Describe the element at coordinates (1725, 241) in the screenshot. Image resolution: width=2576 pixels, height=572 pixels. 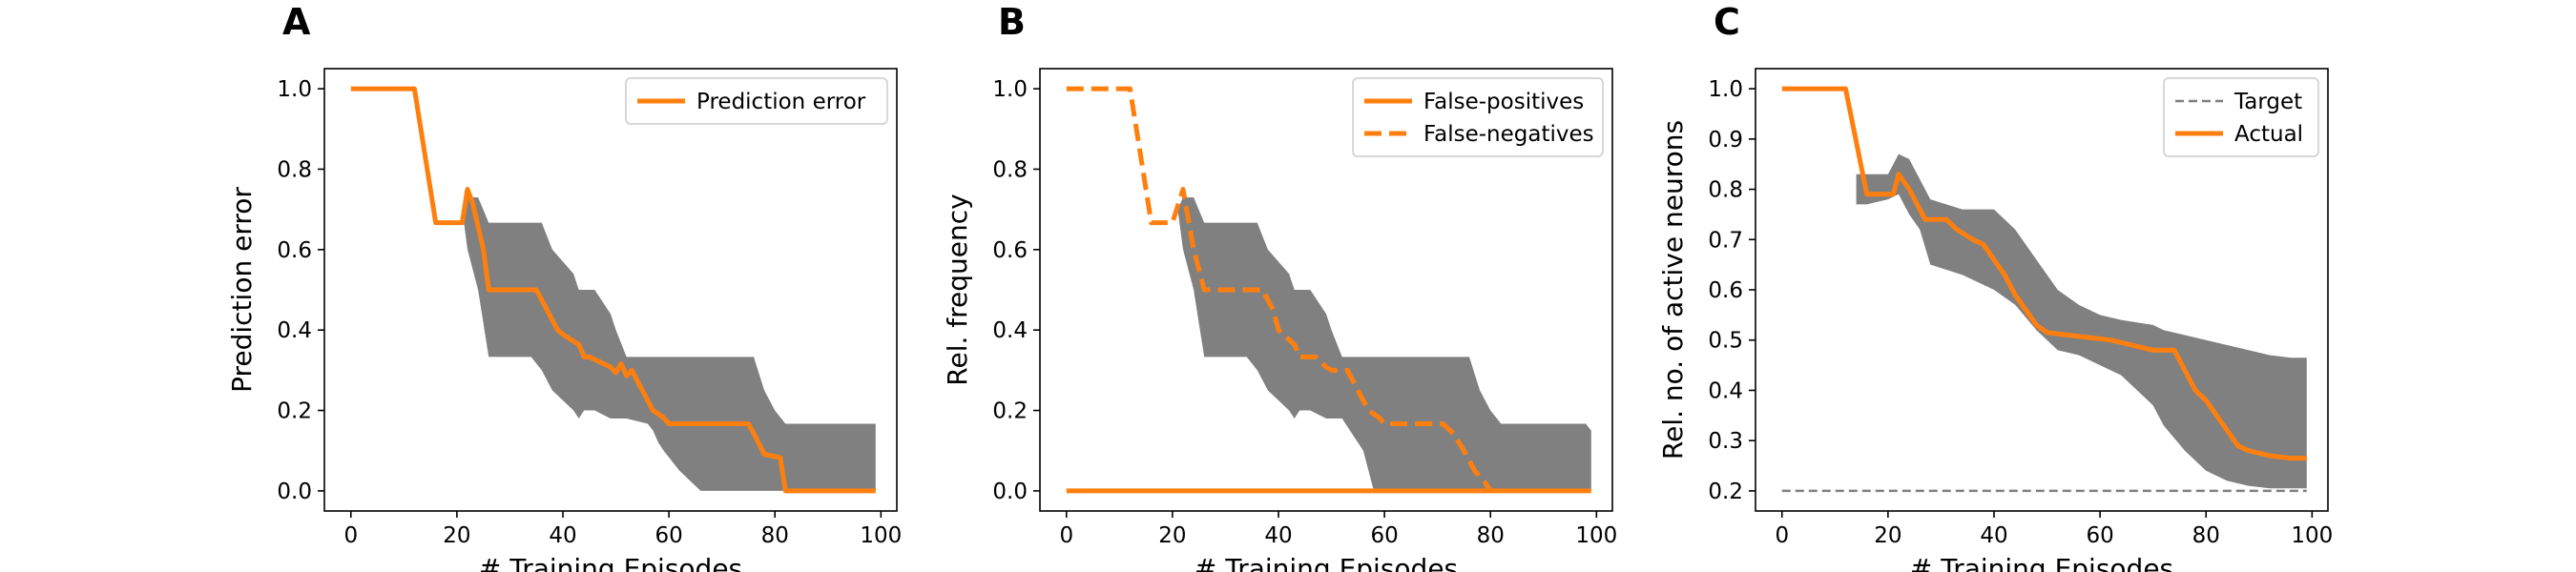
I see `y-tick-label: 0.7` at that location.